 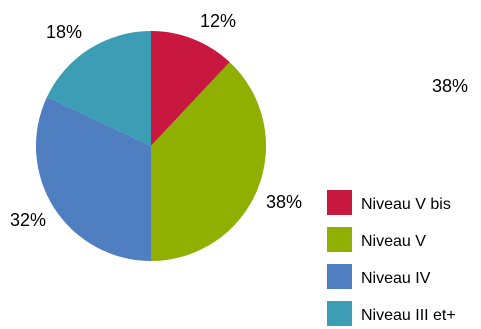 I want to click on pie-slice-niveau-v, so click(x=208, y=161).